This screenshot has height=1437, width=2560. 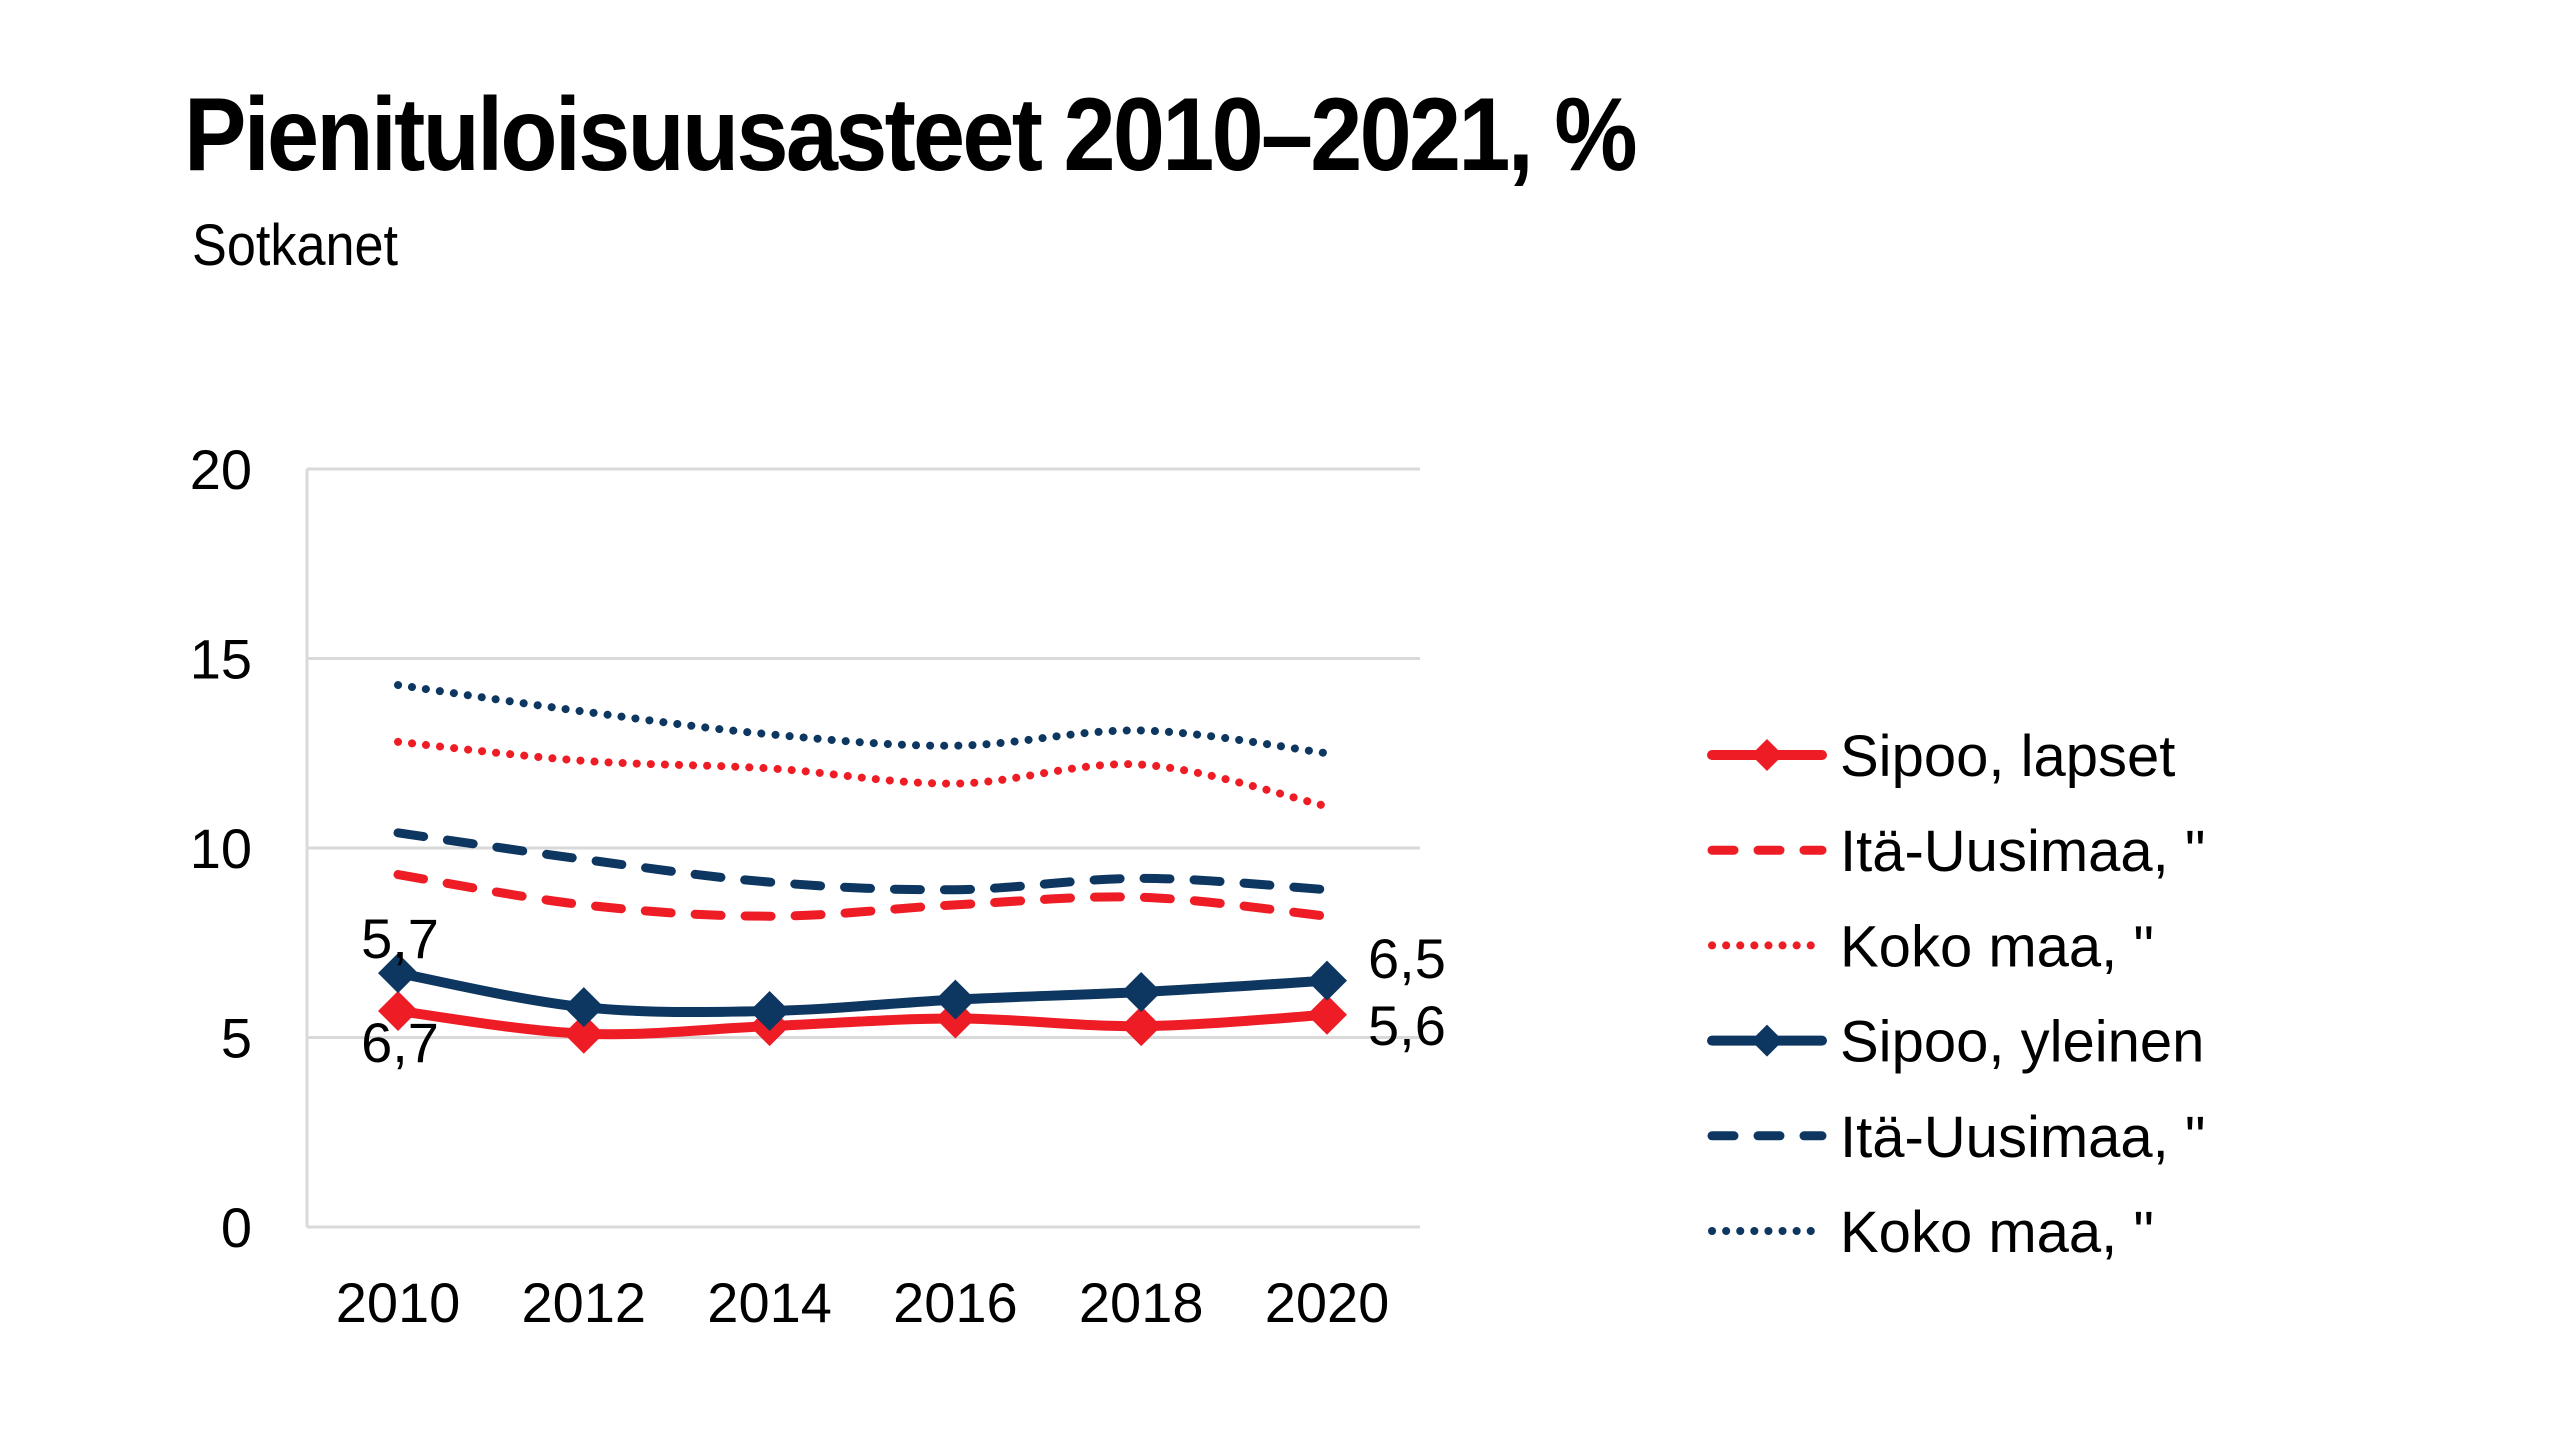 I want to click on legend-label: Sipoo, lapset, so click(x=2007, y=756).